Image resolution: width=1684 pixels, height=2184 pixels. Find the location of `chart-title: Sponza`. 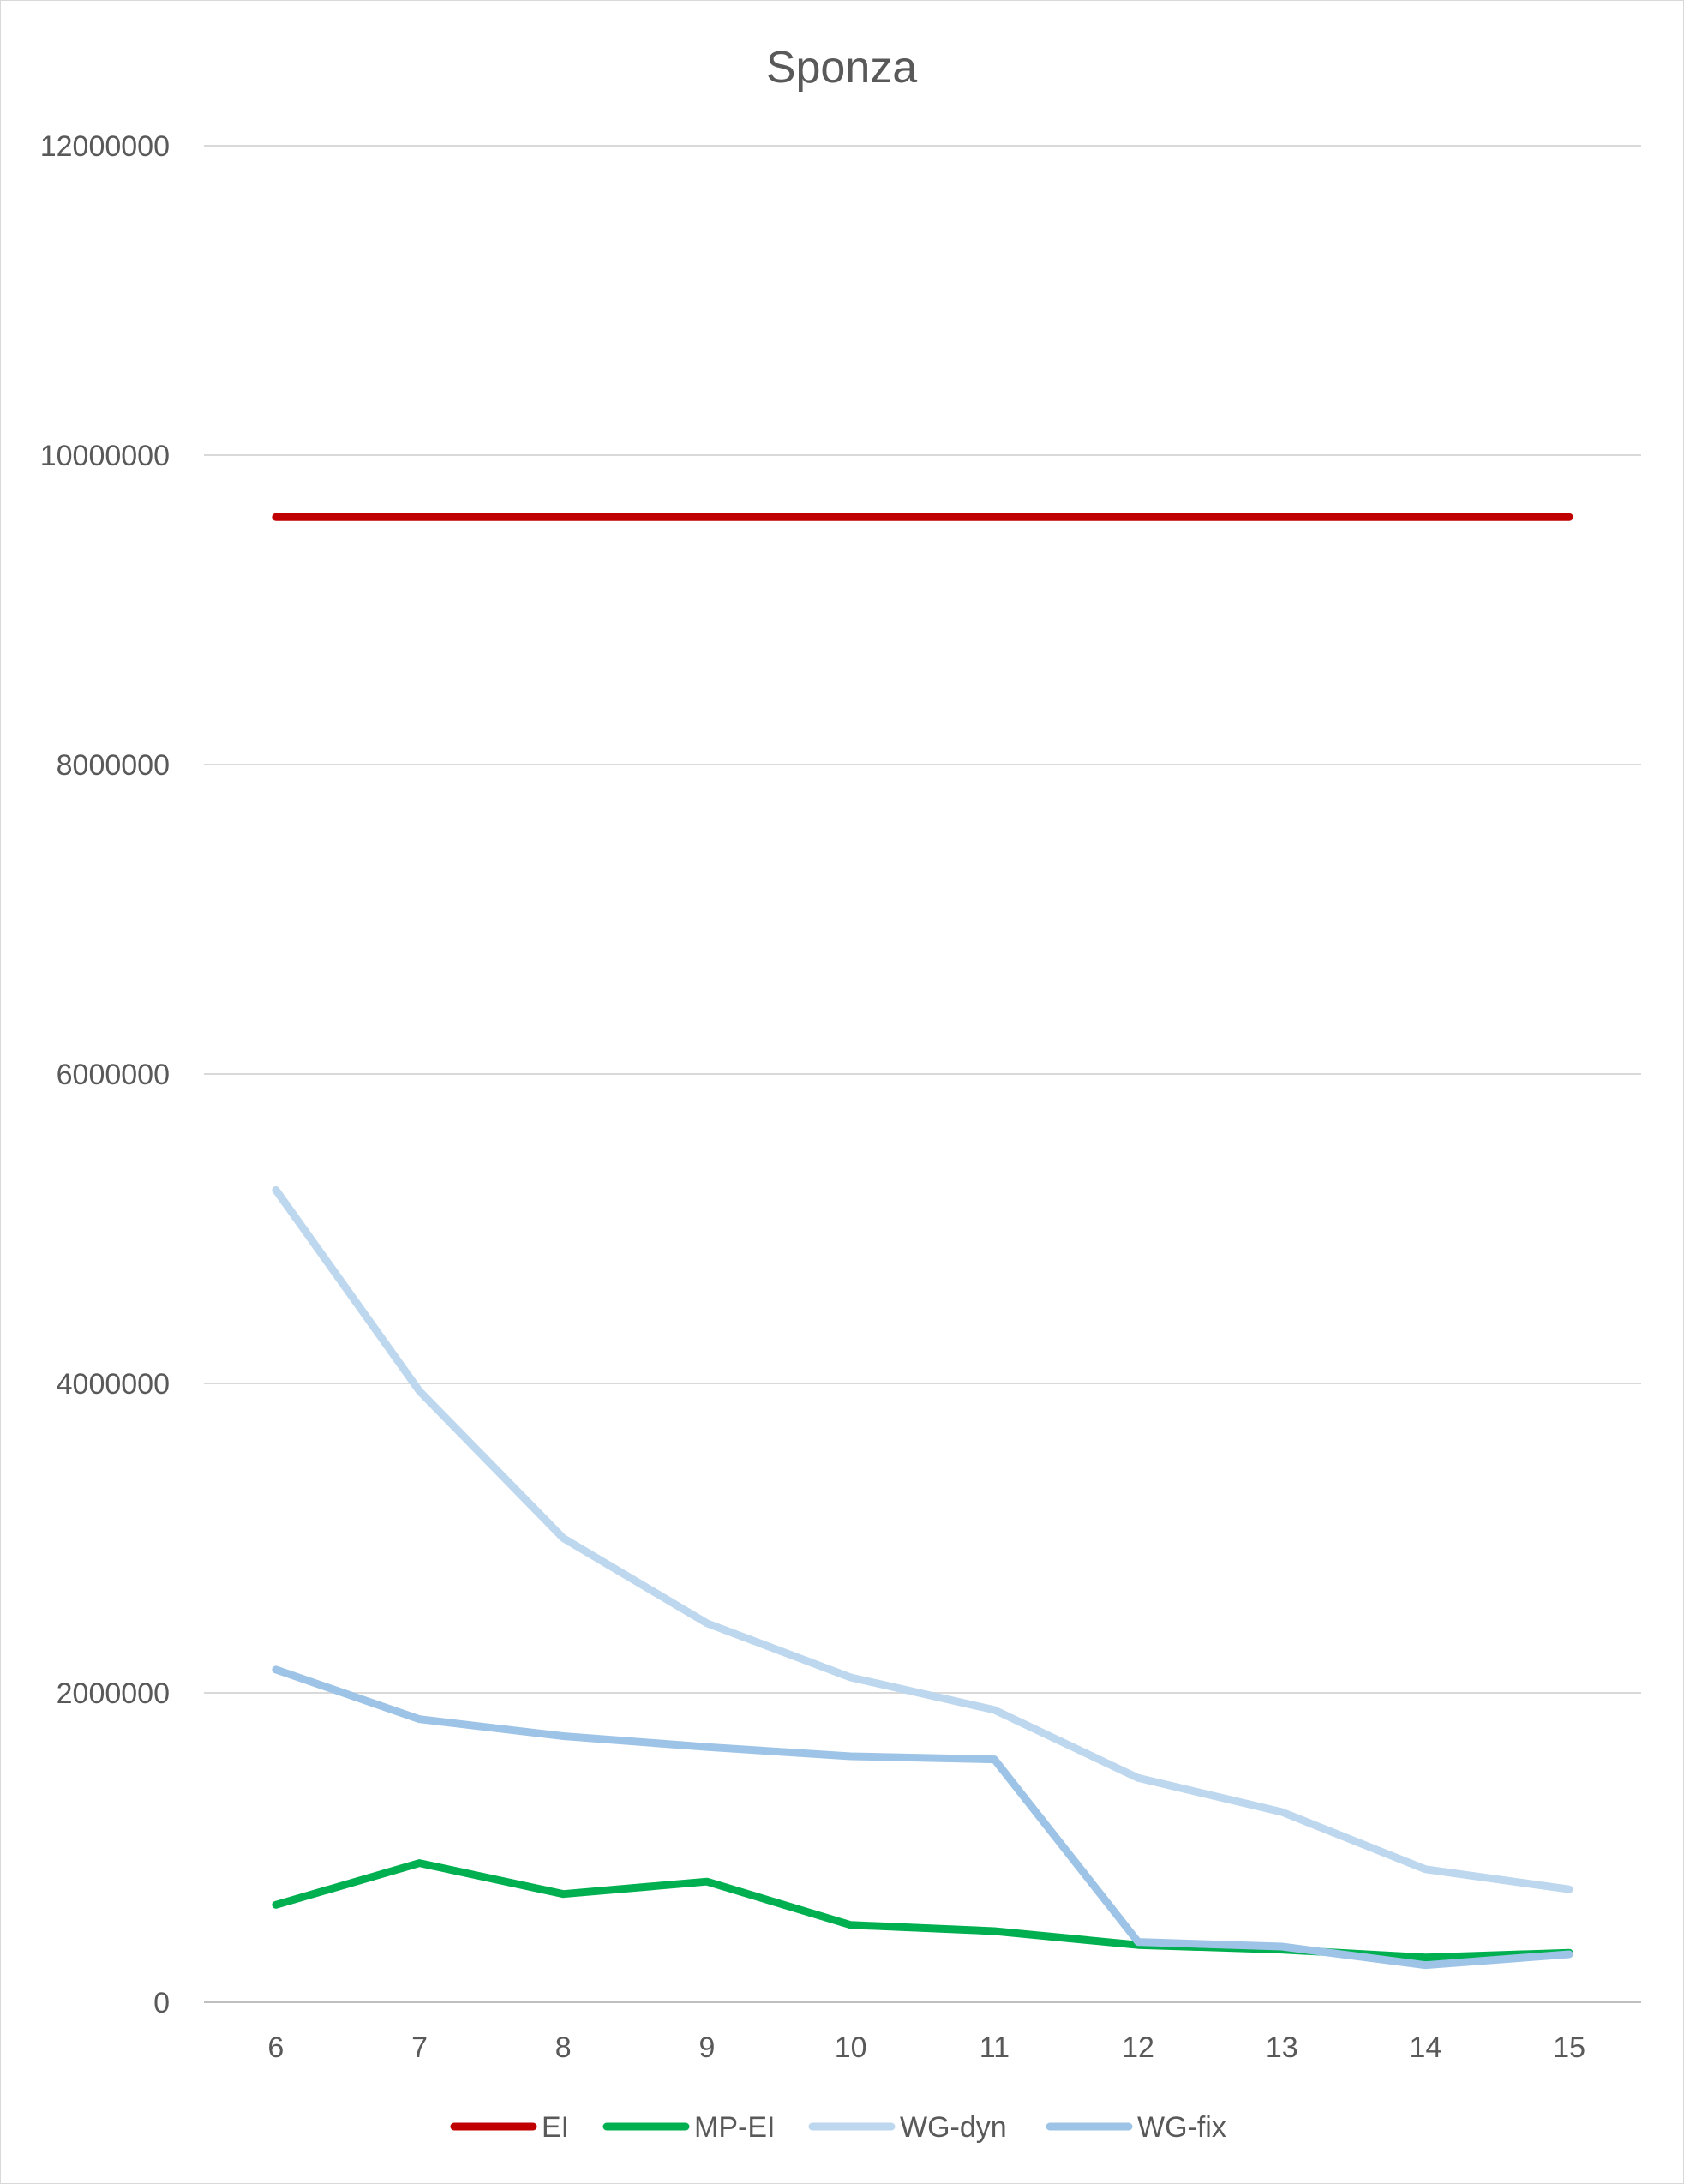

chart-title: Sponza is located at coordinates (841, 68).